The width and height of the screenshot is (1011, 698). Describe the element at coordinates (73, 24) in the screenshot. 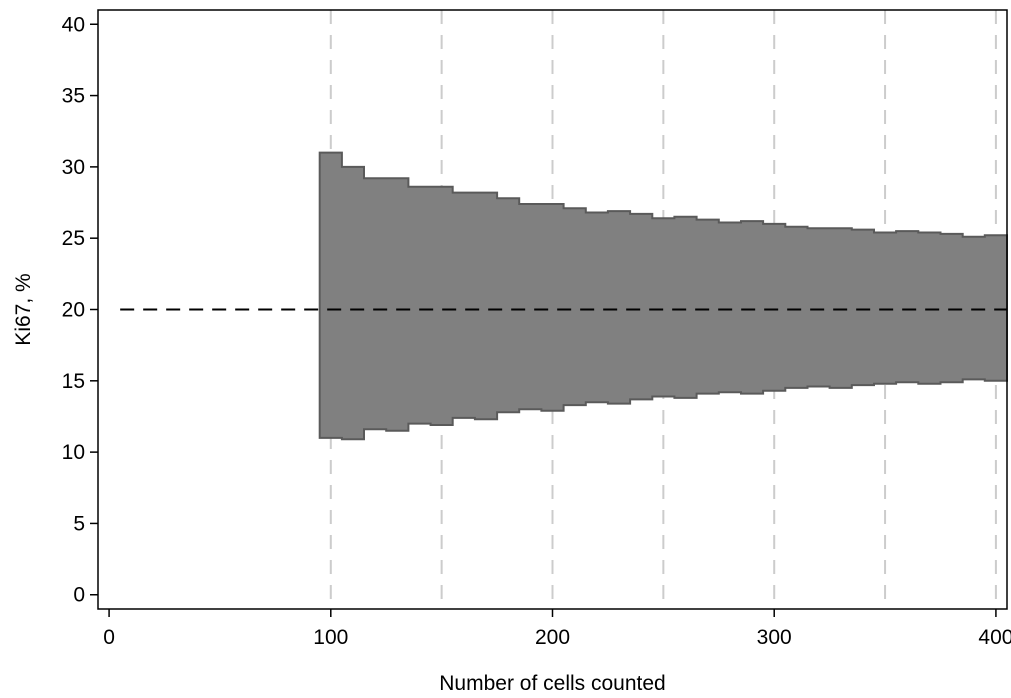

I see `y-tick-label-40: 40` at that location.